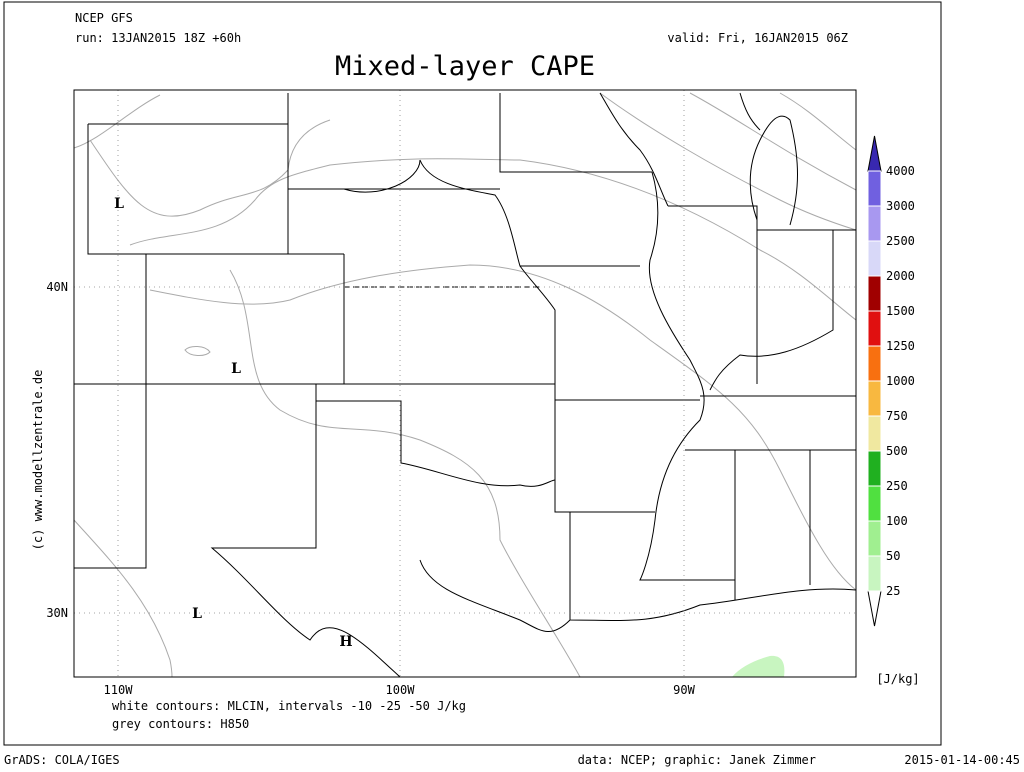 This screenshot has height=772, width=1024. I want to click on lon-label: 110W, so click(119, 690).